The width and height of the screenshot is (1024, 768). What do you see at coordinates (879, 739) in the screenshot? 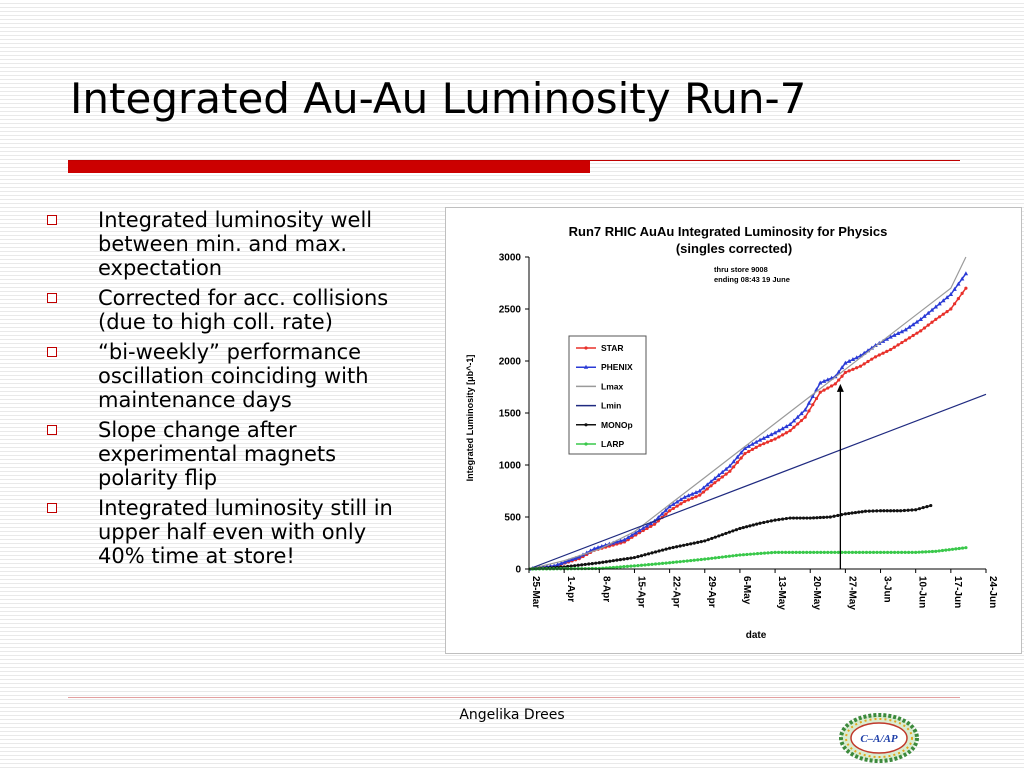
I see `svg-text: C–A/AP` at bounding box center [879, 739].